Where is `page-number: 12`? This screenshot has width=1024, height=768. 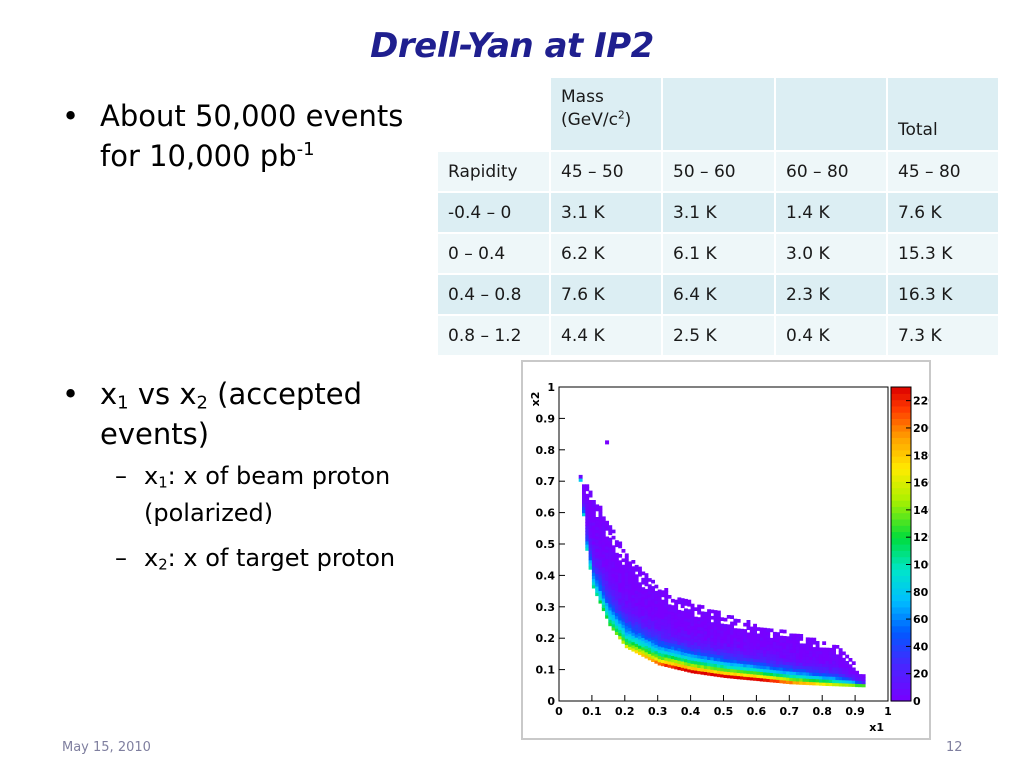
page-number: 12 is located at coordinates (954, 747).